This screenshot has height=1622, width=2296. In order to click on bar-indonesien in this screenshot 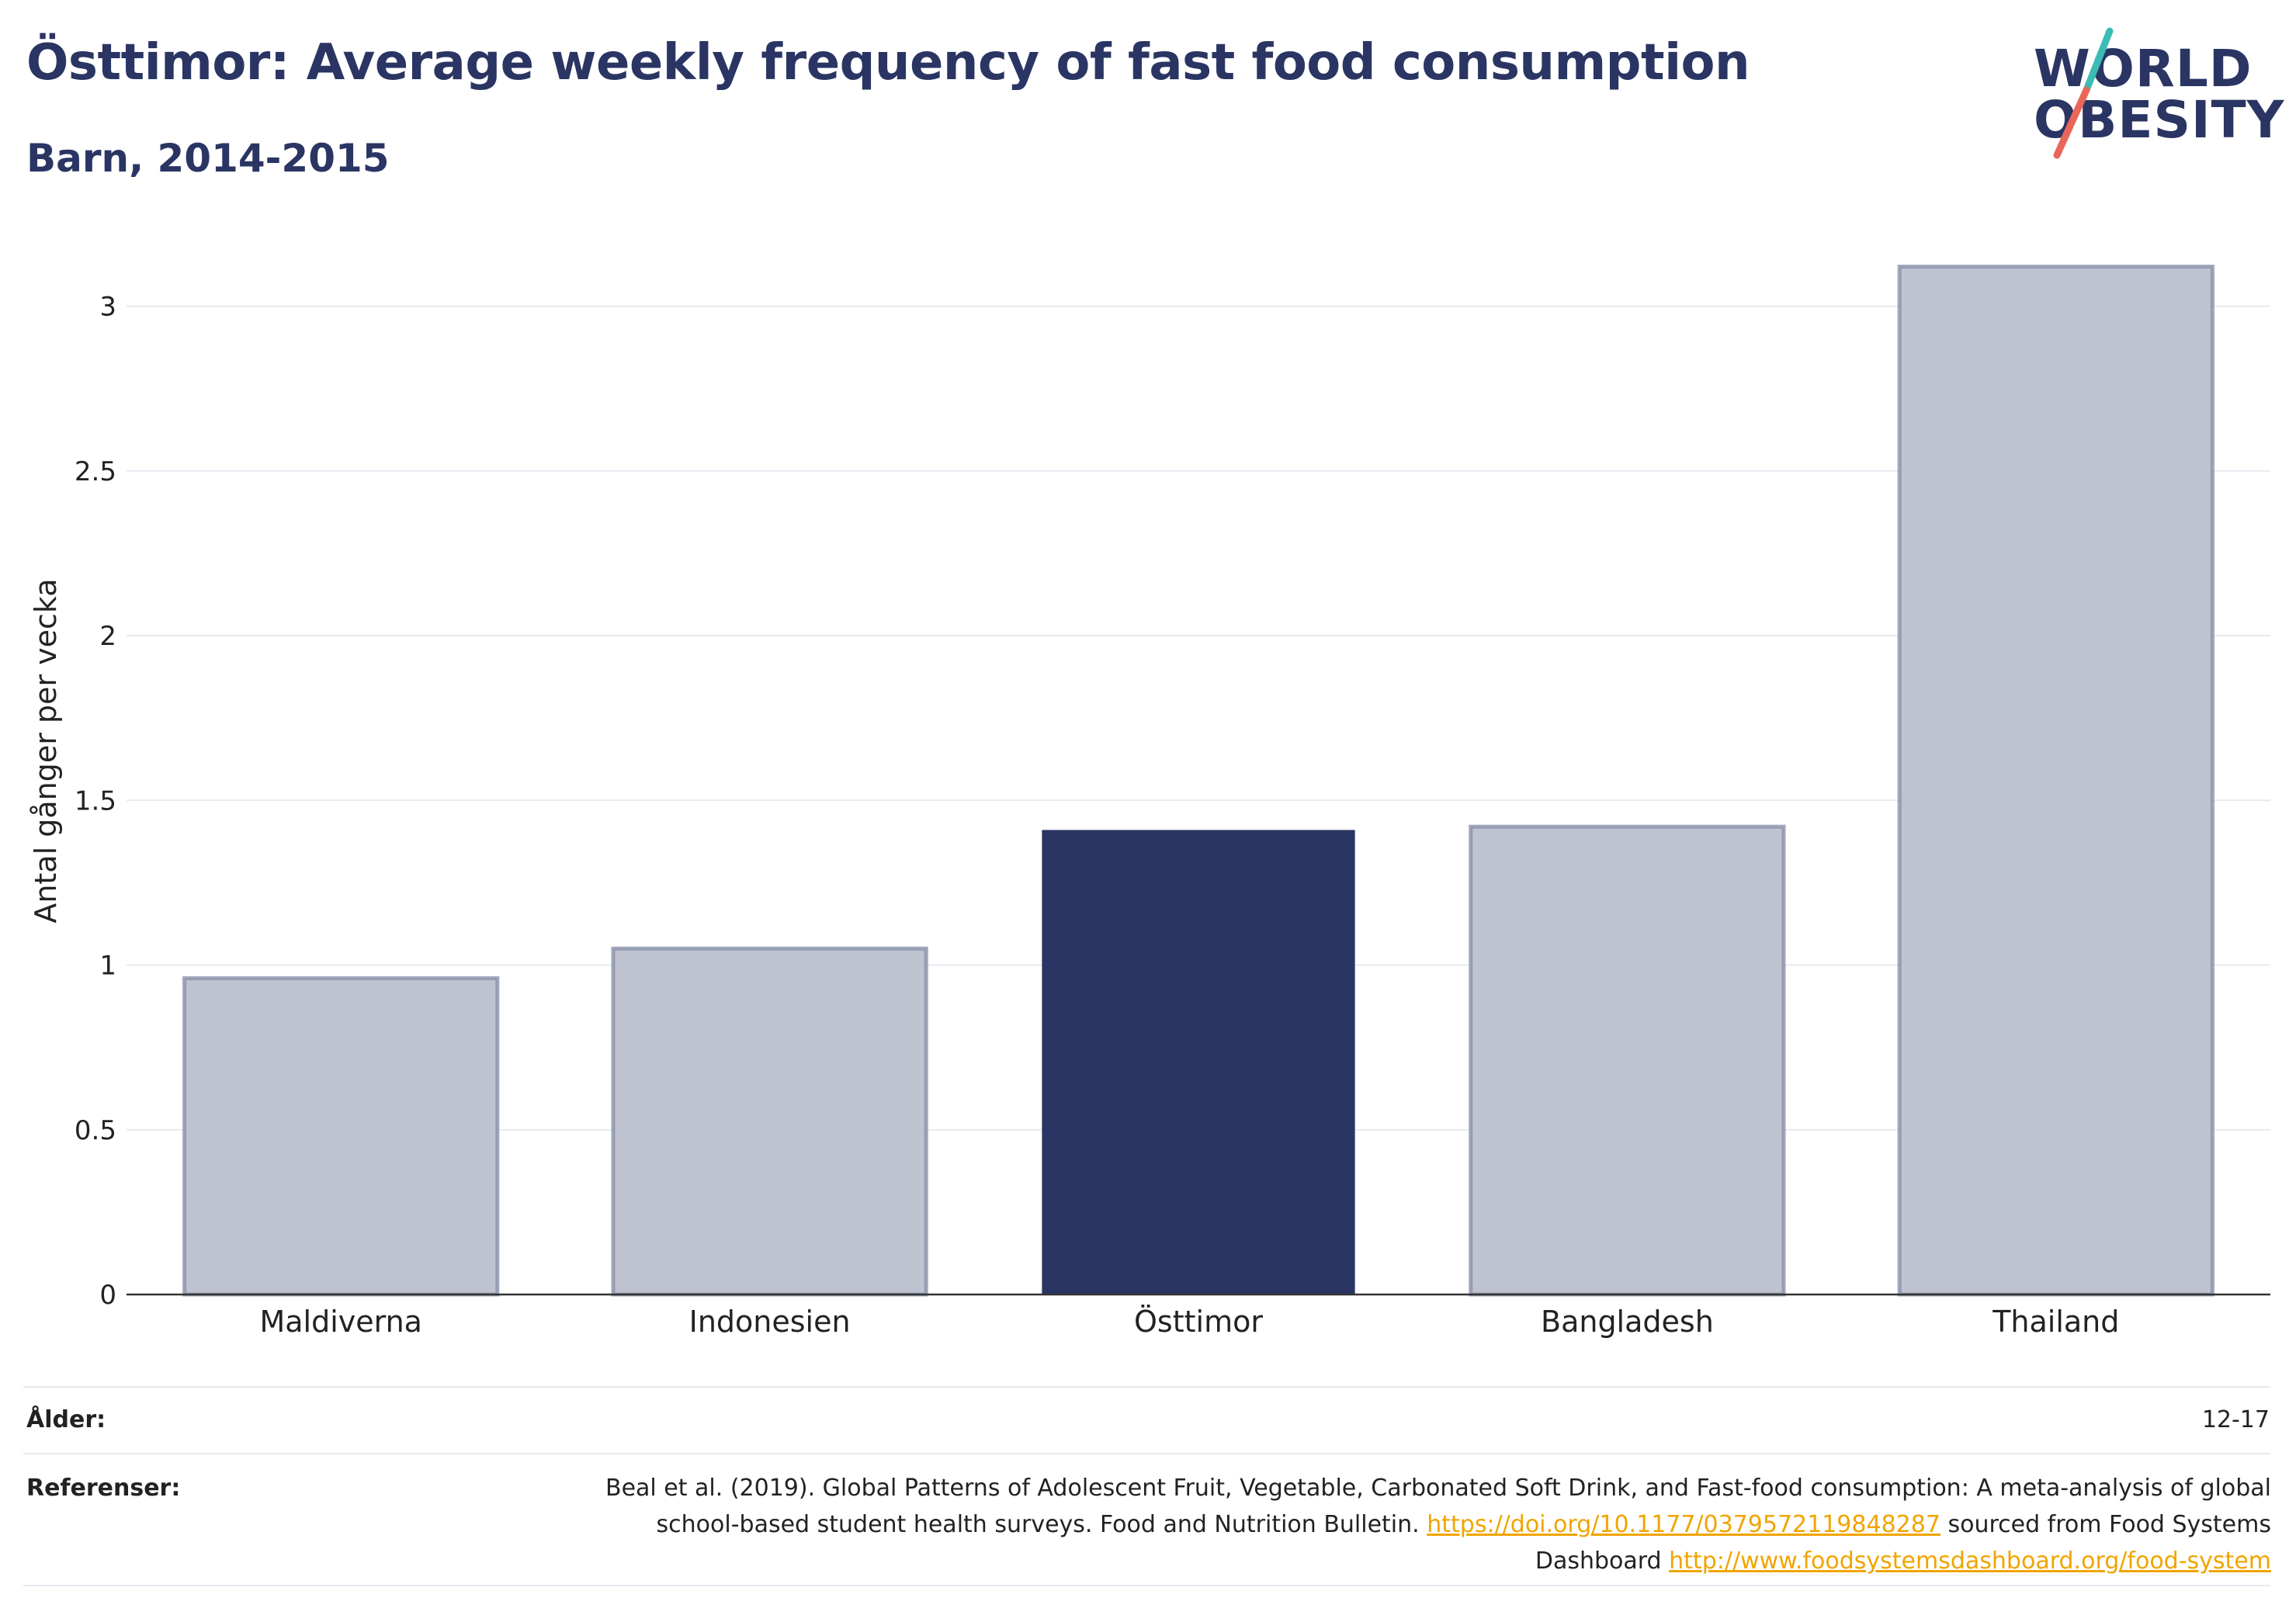, I will do `click(769, 1121)`.